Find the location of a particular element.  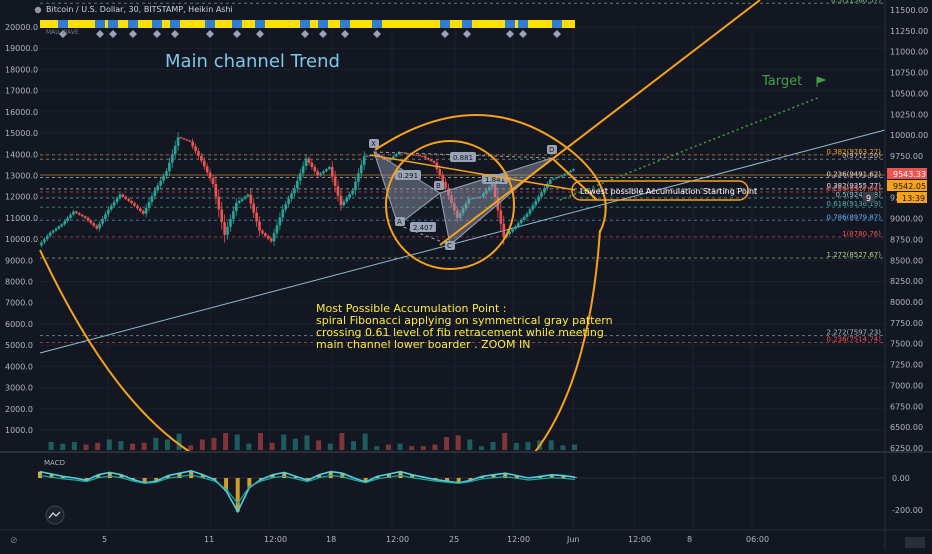

time-axis-tick: 12:00 is located at coordinates (639, 539).